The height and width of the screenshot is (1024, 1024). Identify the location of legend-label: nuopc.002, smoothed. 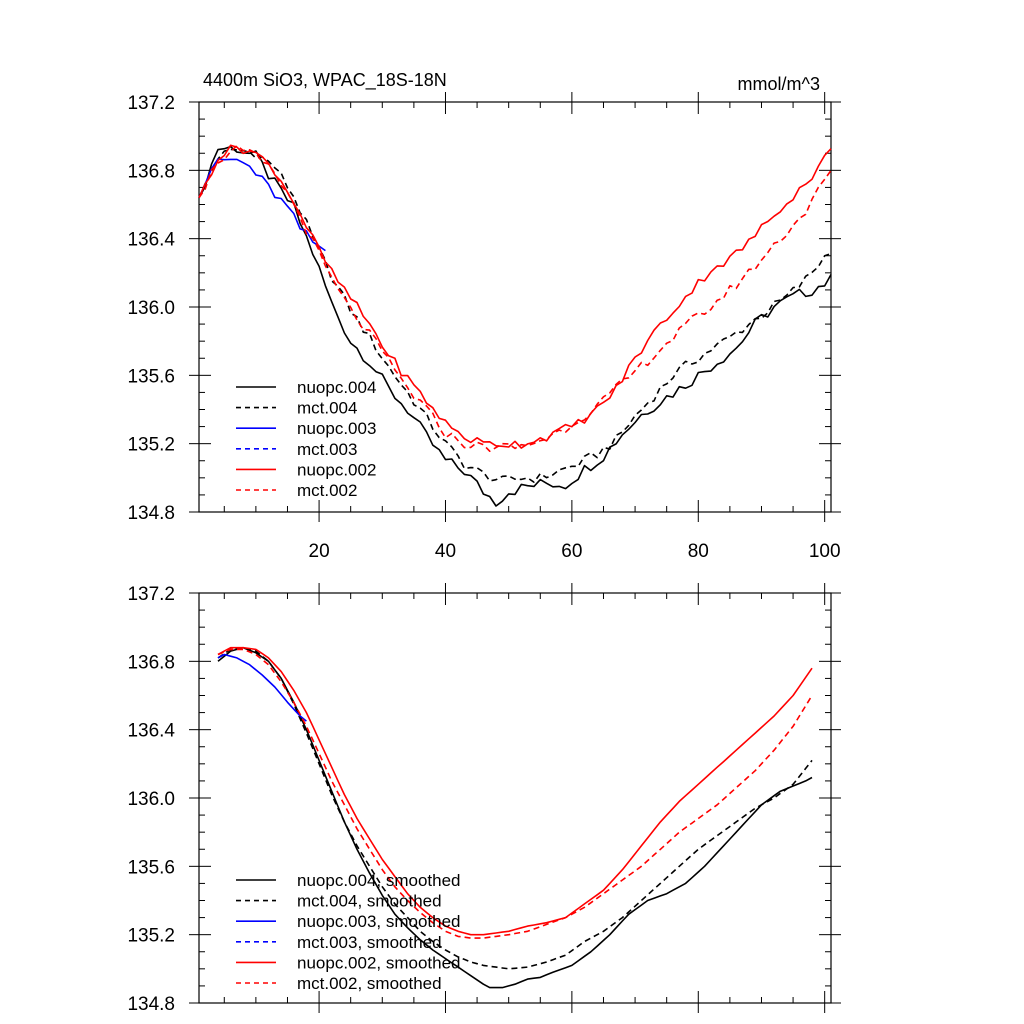
(379, 962).